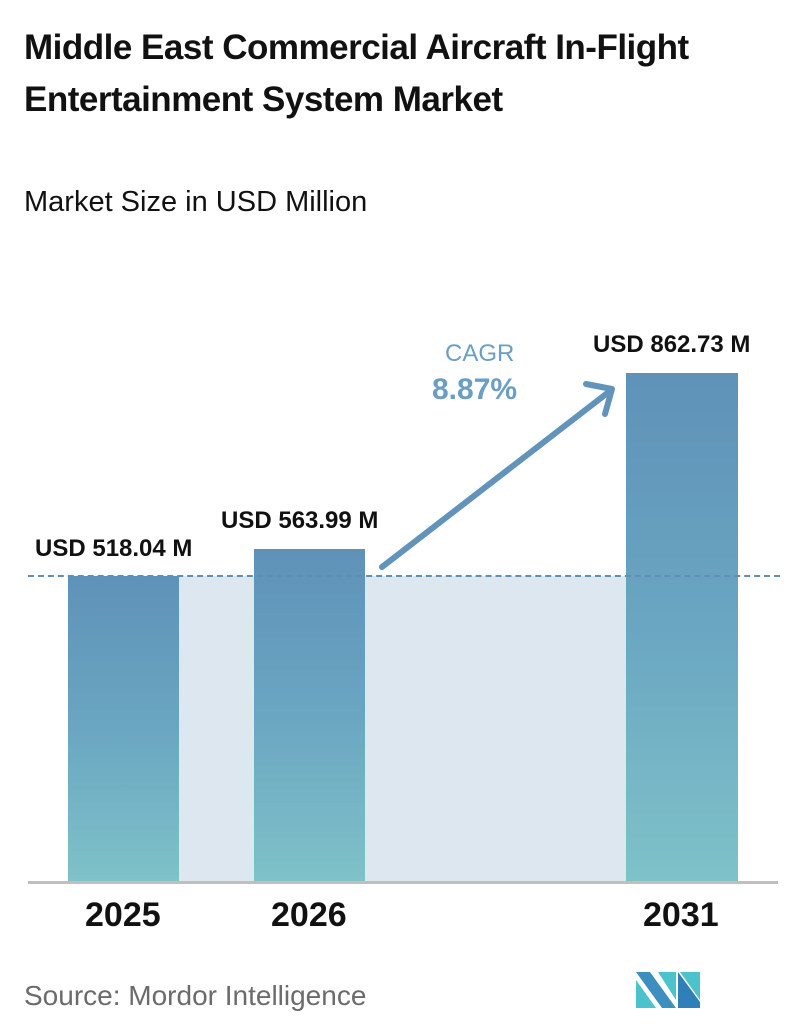  What do you see at coordinates (682, 627) in the screenshot?
I see `bar-2031` at bounding box center [682, 627].